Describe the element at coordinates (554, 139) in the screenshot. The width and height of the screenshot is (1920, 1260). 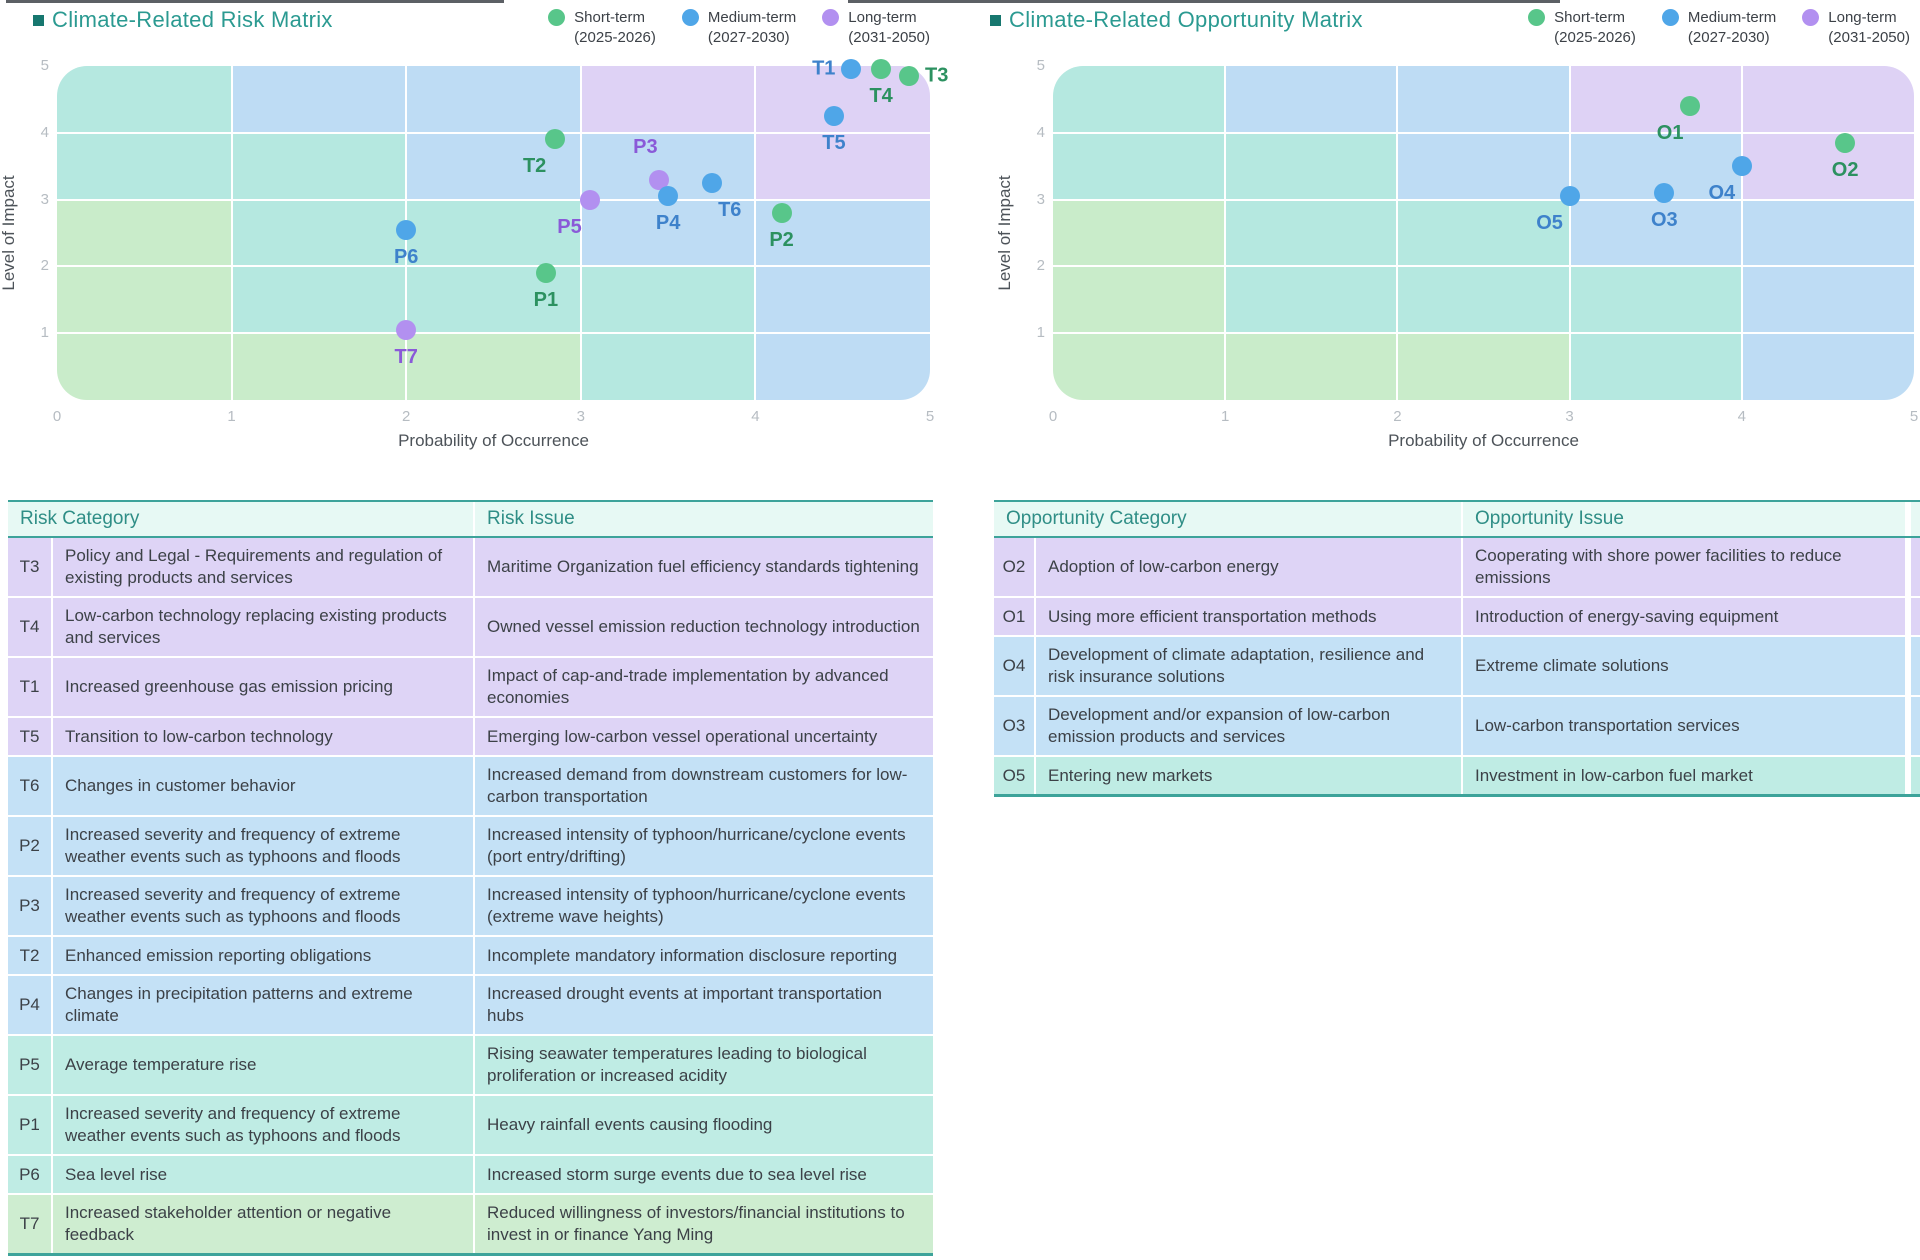
I see `point-T2` at that location.